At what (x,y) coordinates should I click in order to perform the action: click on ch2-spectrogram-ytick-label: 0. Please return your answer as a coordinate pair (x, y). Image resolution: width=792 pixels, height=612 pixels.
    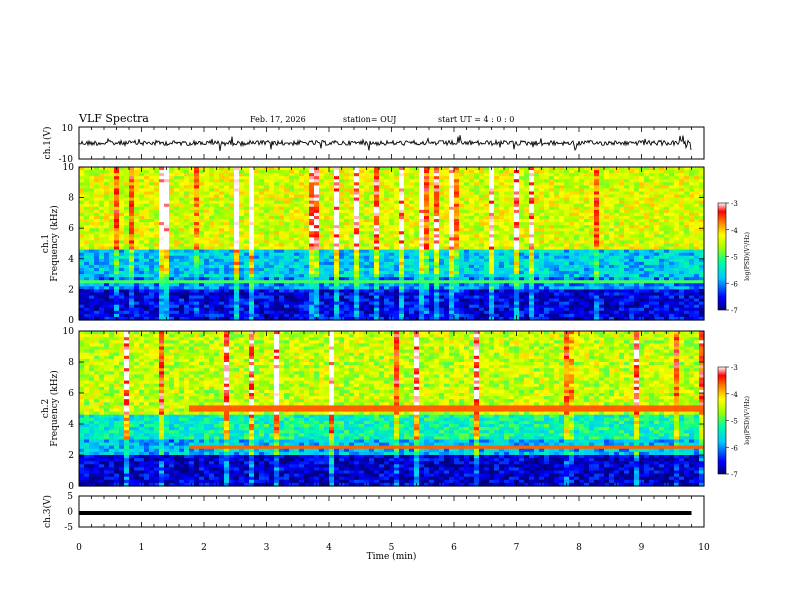
    Looking at the image, I should click on (71, 487).